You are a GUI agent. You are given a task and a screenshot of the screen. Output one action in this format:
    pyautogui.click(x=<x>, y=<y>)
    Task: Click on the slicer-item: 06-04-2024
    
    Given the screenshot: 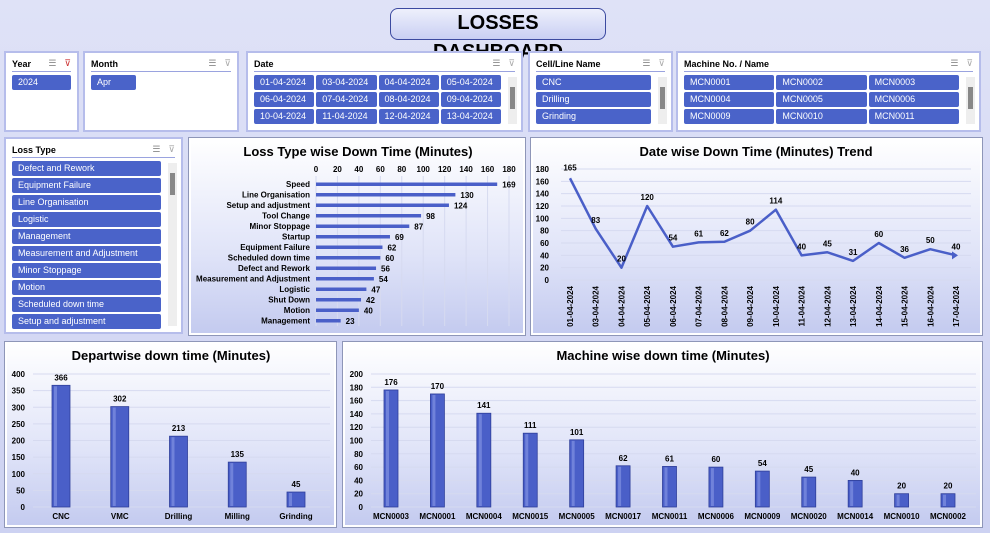 What is the action you would take?
    pyautogui.click(x=284, y=99)
    